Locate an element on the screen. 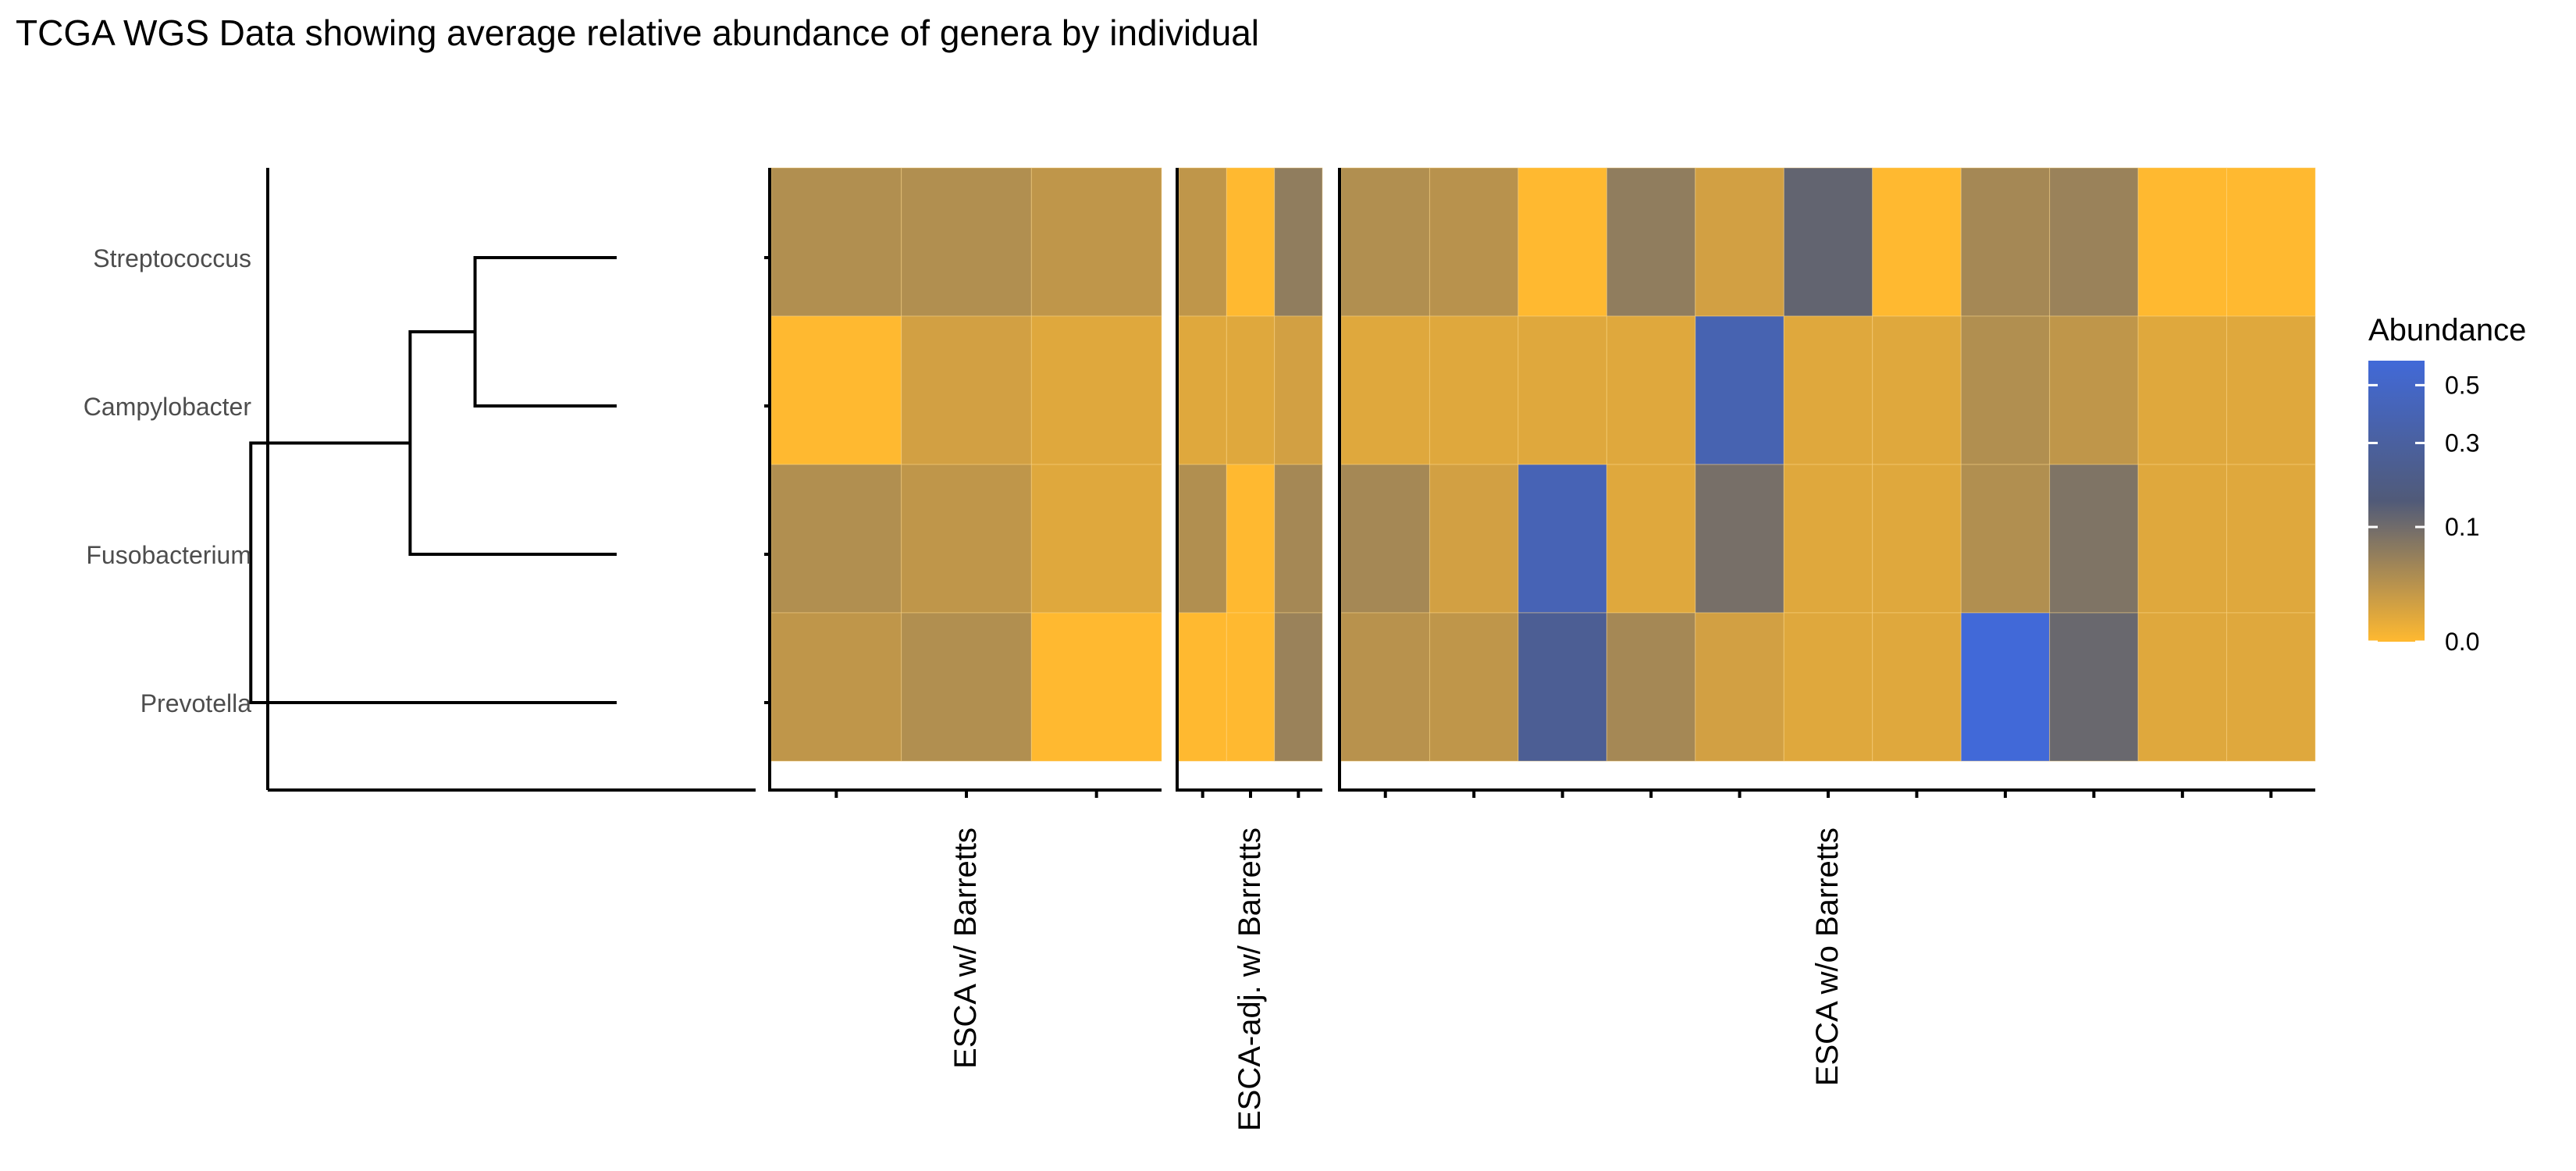 This screenshot has height=1171, width=2576. legend-break-label: 0.3 is located at coordinates (2462, 443).